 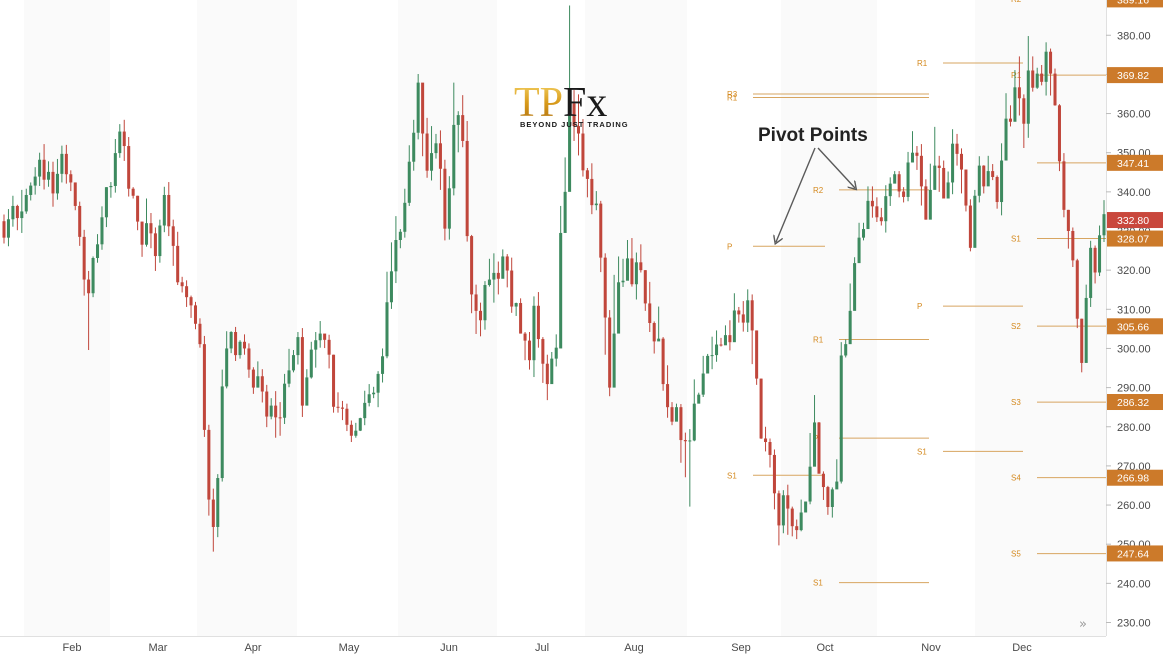 What do you see at coordinates (1083, 624) in the screenshot?
I see `scroll-to-latest-button: »` at bounding box center [1083, 624].